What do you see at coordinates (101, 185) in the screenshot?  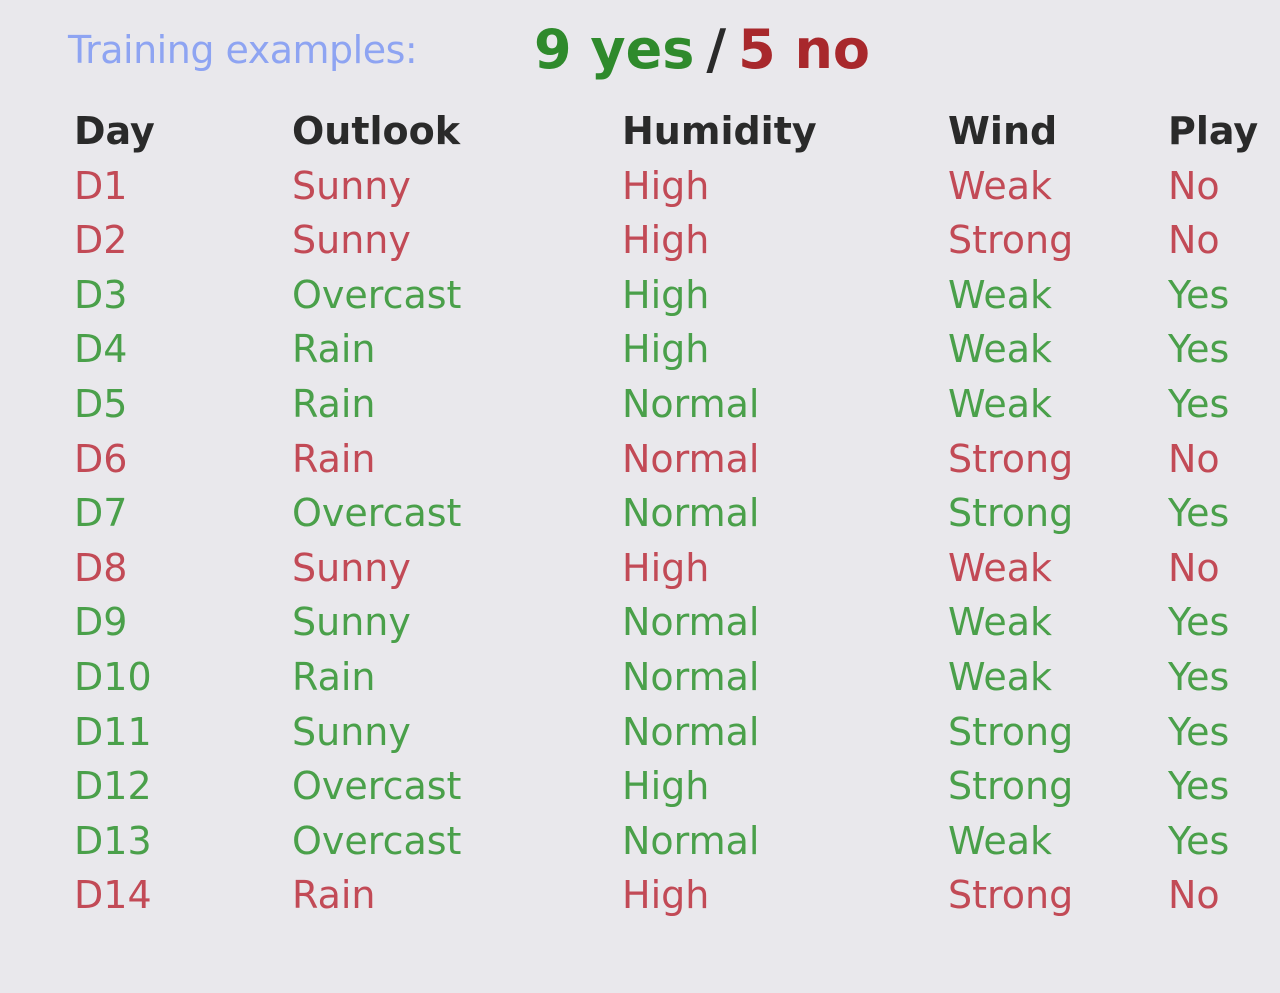 I see `cell-day: D1` at bounding box center [101, 185].